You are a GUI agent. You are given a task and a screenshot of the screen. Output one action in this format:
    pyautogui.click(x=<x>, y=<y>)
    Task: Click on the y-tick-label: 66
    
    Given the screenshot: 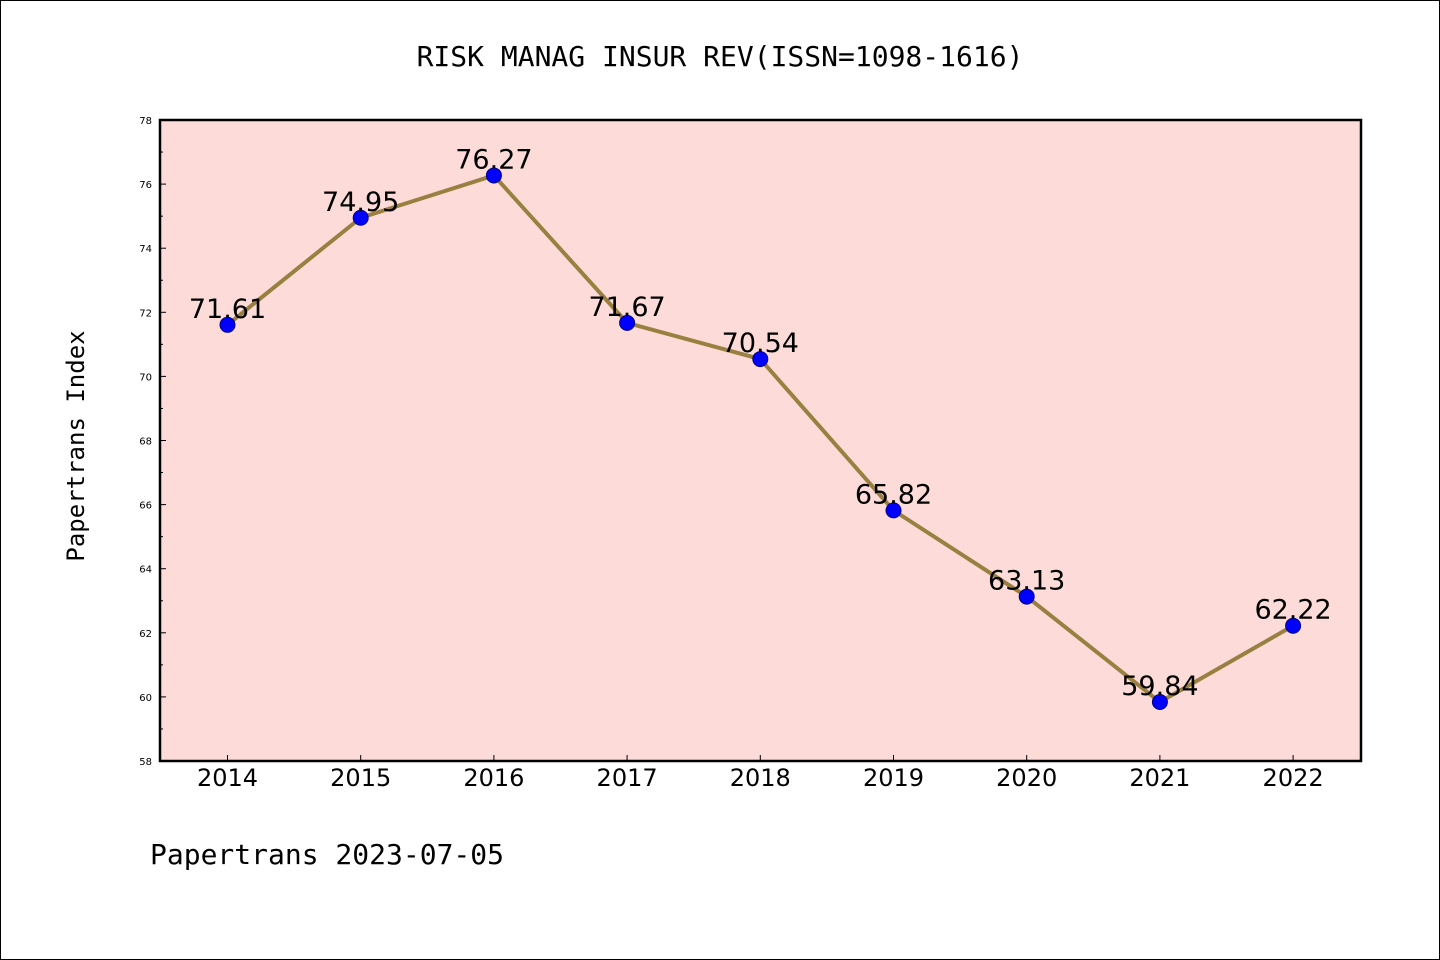 What is the action you would take?
    pyautogui.click(x=145, y=506)
    